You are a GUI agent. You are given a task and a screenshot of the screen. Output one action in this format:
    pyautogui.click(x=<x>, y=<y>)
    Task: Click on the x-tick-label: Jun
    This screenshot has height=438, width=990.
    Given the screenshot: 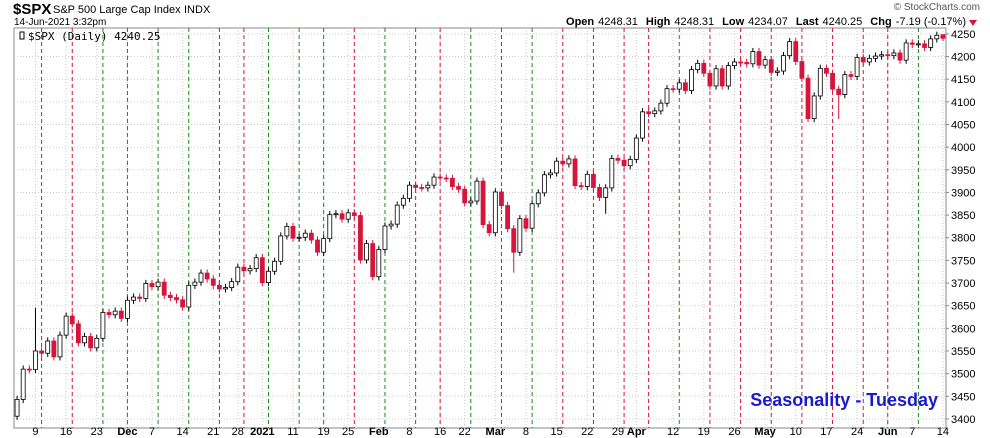 What is the action you would take?
    pyautogui.click(x=888, y=432)
    